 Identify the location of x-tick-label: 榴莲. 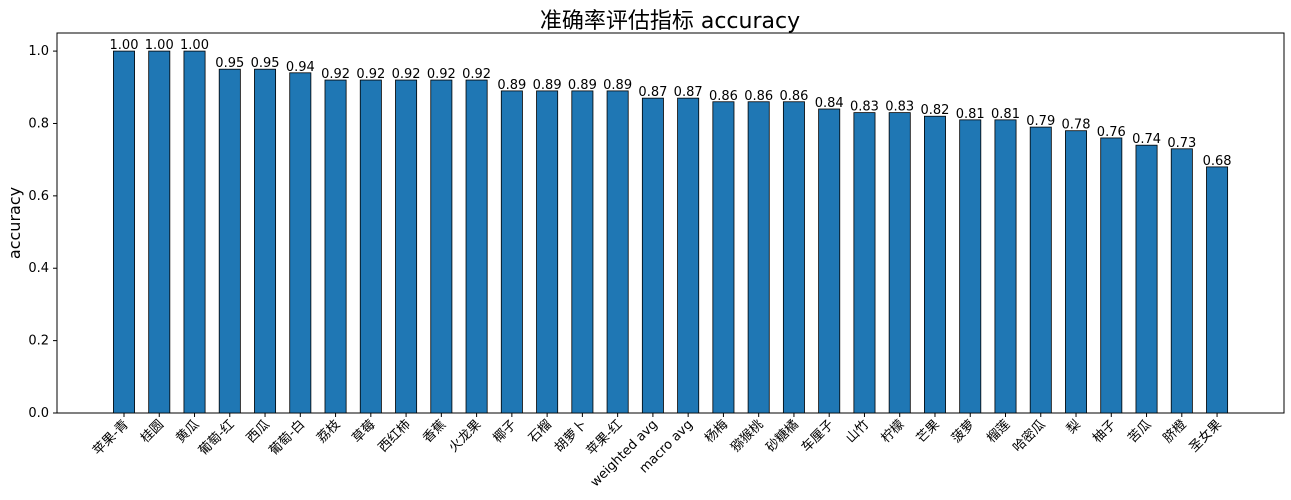
(998, 431).